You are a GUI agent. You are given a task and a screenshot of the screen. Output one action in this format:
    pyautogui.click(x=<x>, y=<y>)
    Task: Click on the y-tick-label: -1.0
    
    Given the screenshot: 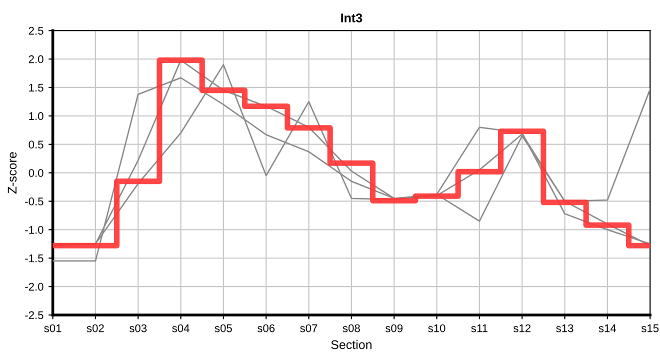 What is the action you would take?
    pyautogui.click(x=34, y=230)
    